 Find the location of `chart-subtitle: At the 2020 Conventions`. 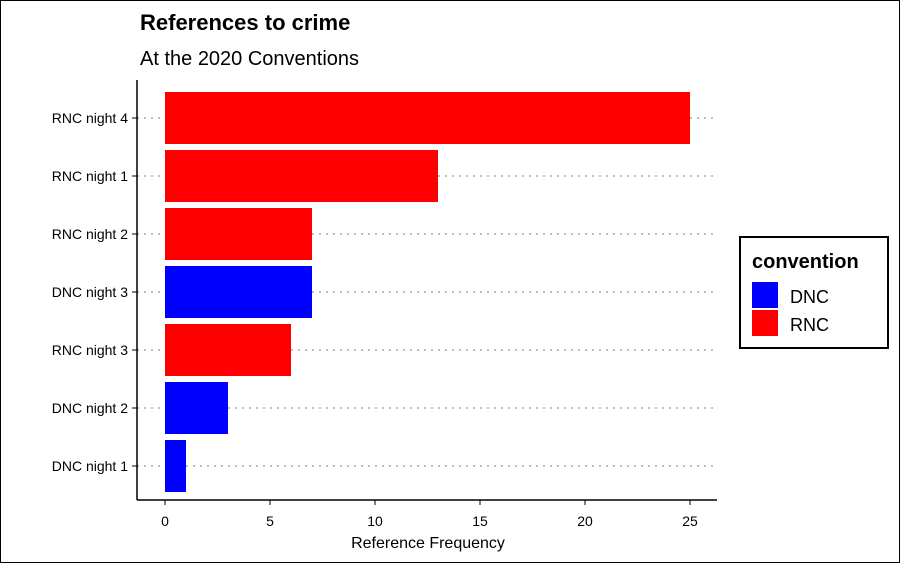

chart-subtitle: At the 2020 Conventions is located at coordinates (249, 59).